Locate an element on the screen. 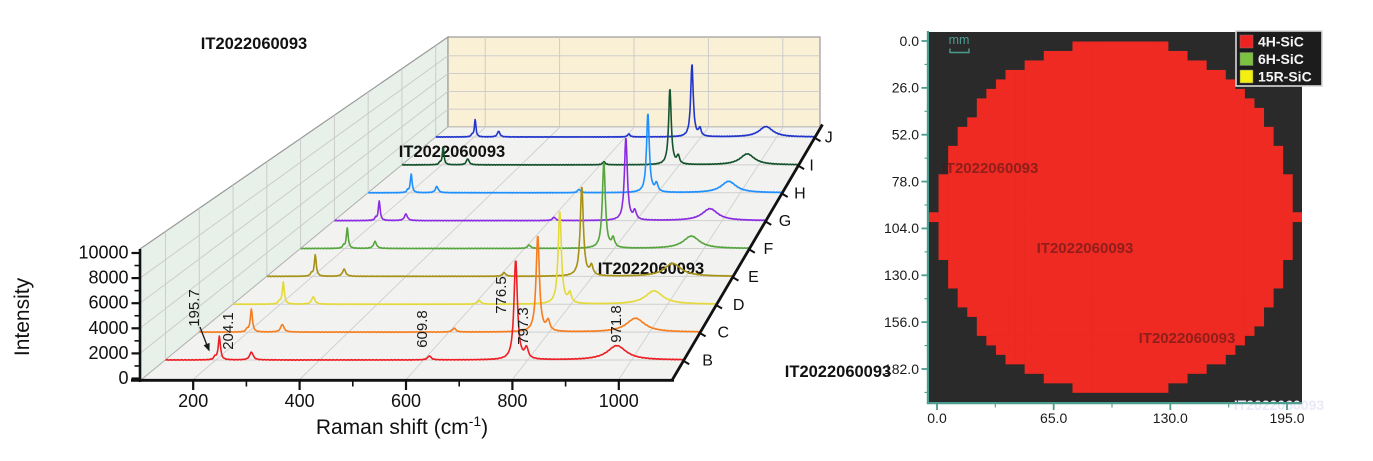 This screenshot has width=1373, height=461. watermark-text: IT2022060093 is located at coordinates (1187, 338).